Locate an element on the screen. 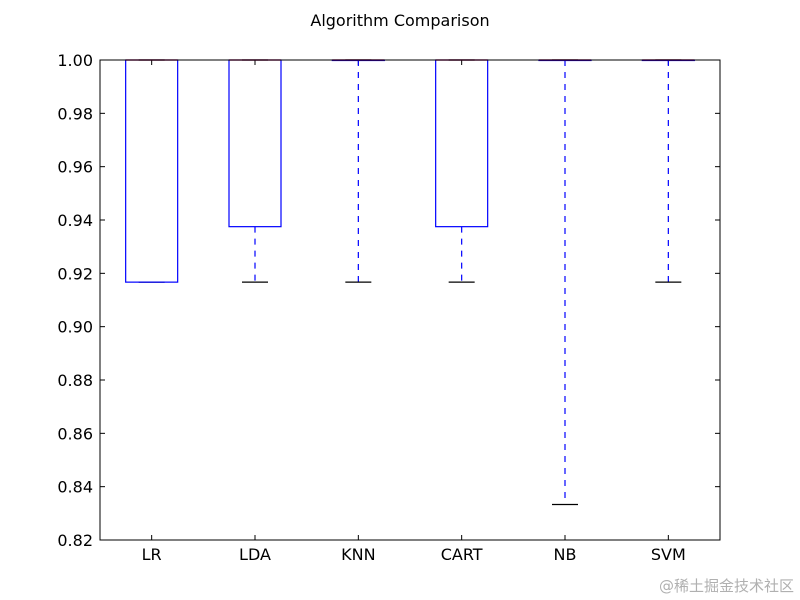 Image resolution: width=800 pixels, height=600 pixels. x-tick-label: NB is located at coordinates (565, 554).